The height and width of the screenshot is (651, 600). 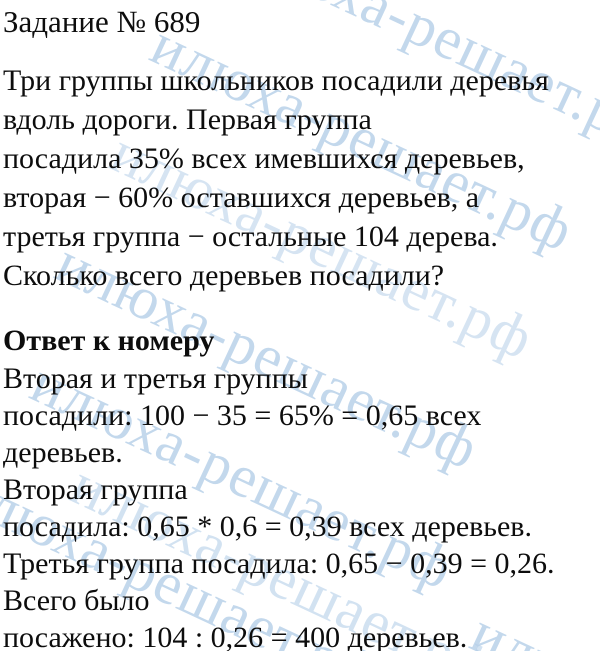 I want to click on answer-line: Вторая группа, so click(x=95, y=489).